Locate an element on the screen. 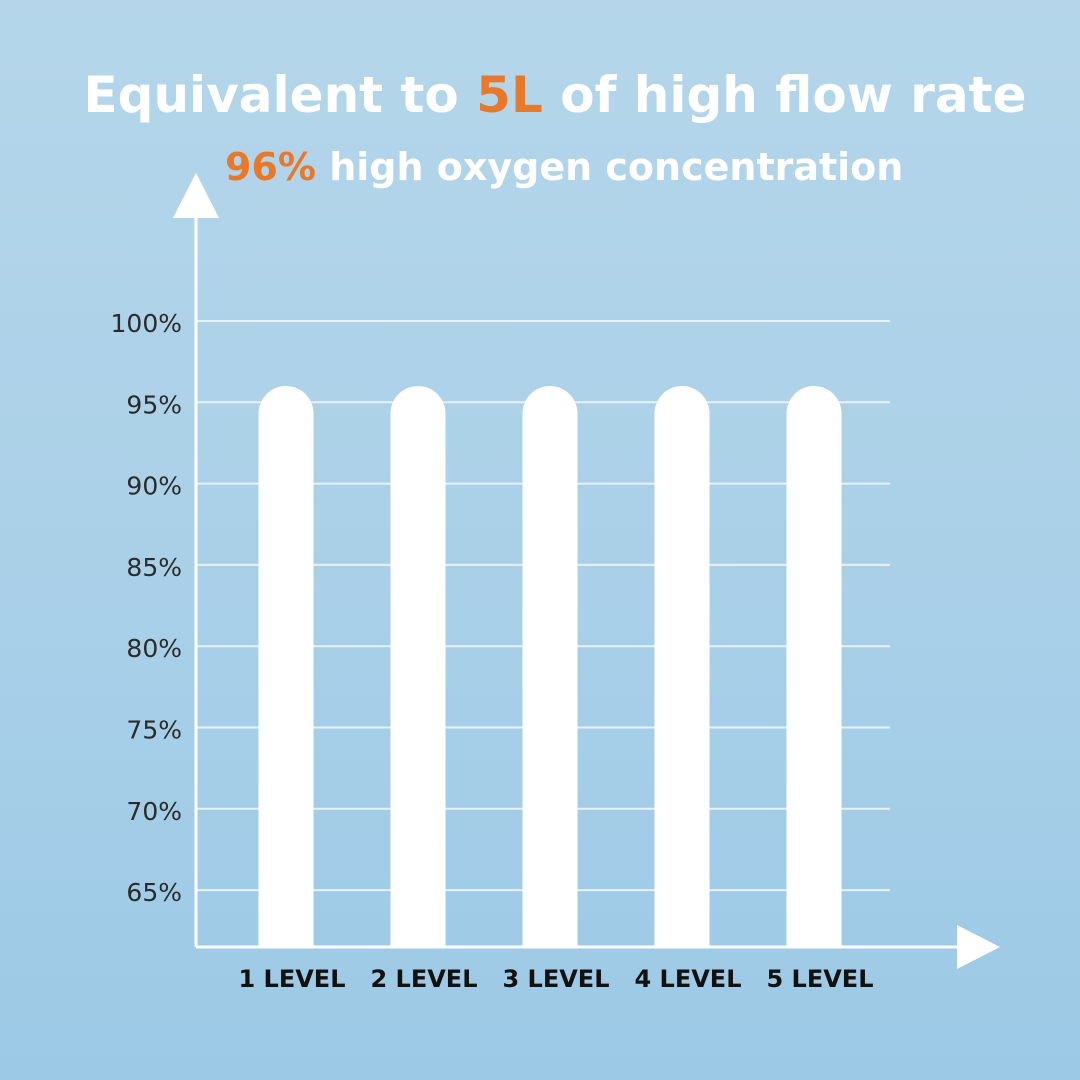 This screenshot has height=1080, width=1080. x-tick-label: 3 LEVEL is located at coordinates (555, 979).